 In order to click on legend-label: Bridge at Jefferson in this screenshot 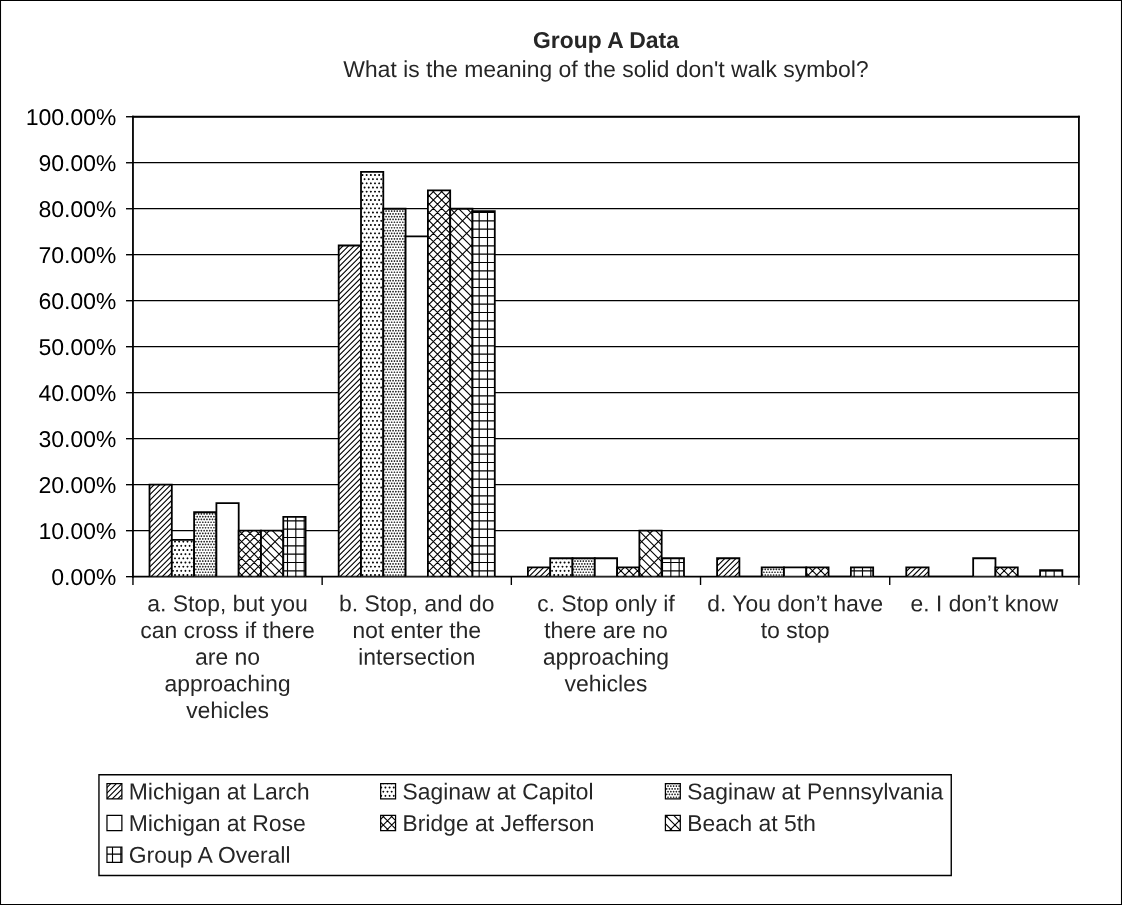, I will do `click(498, 825)`.